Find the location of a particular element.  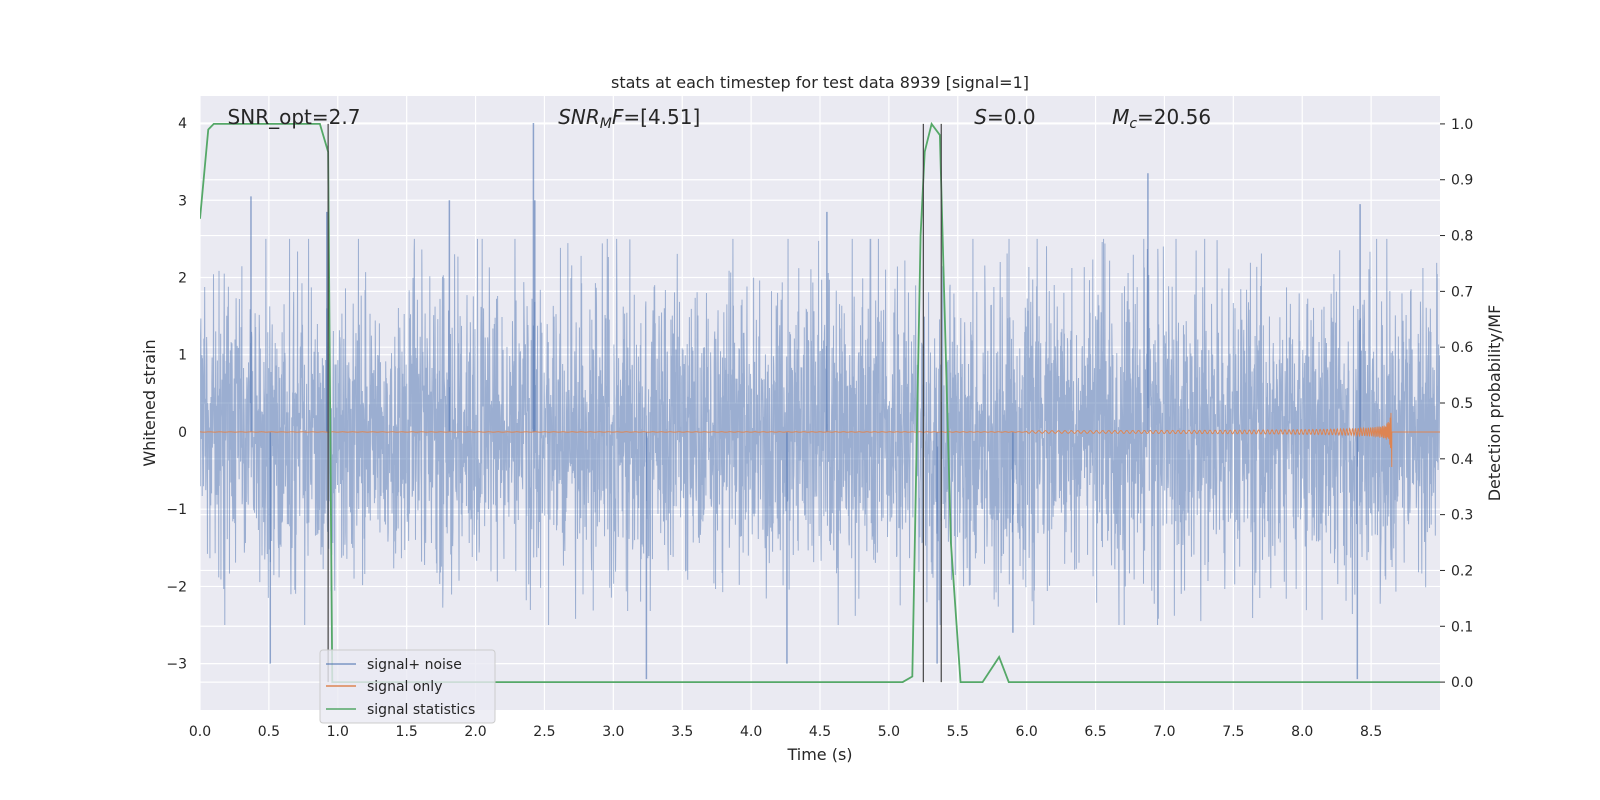

legend-box is located at coordinates (407, 686).